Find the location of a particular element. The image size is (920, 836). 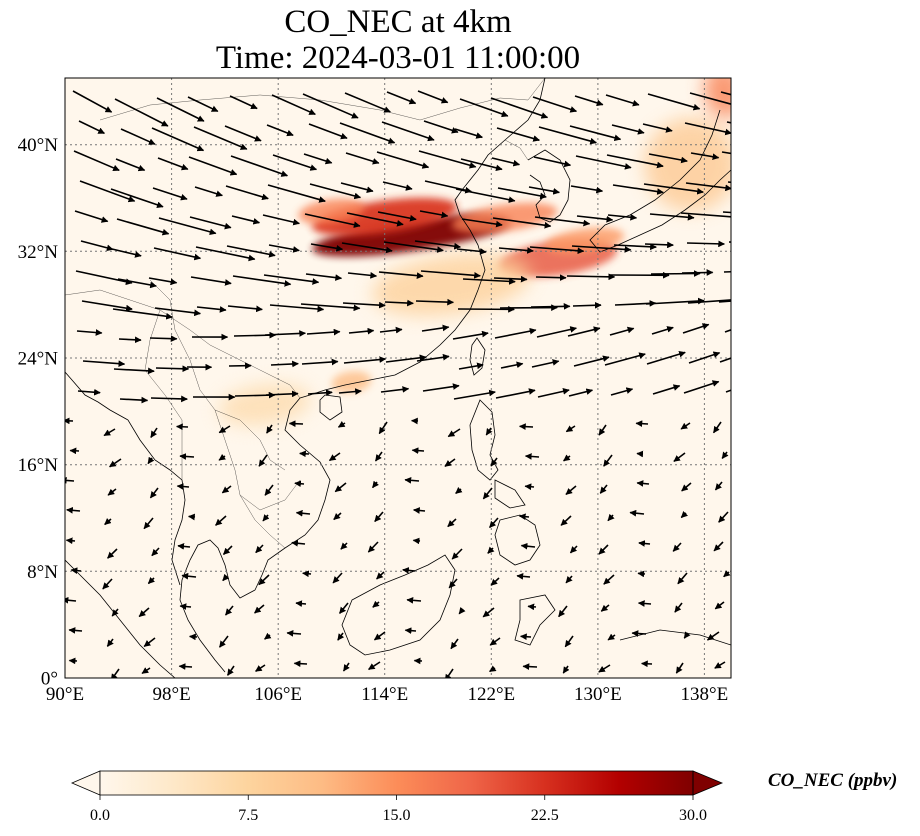

coastline-sulawesi is located at coordinates (535, 620).